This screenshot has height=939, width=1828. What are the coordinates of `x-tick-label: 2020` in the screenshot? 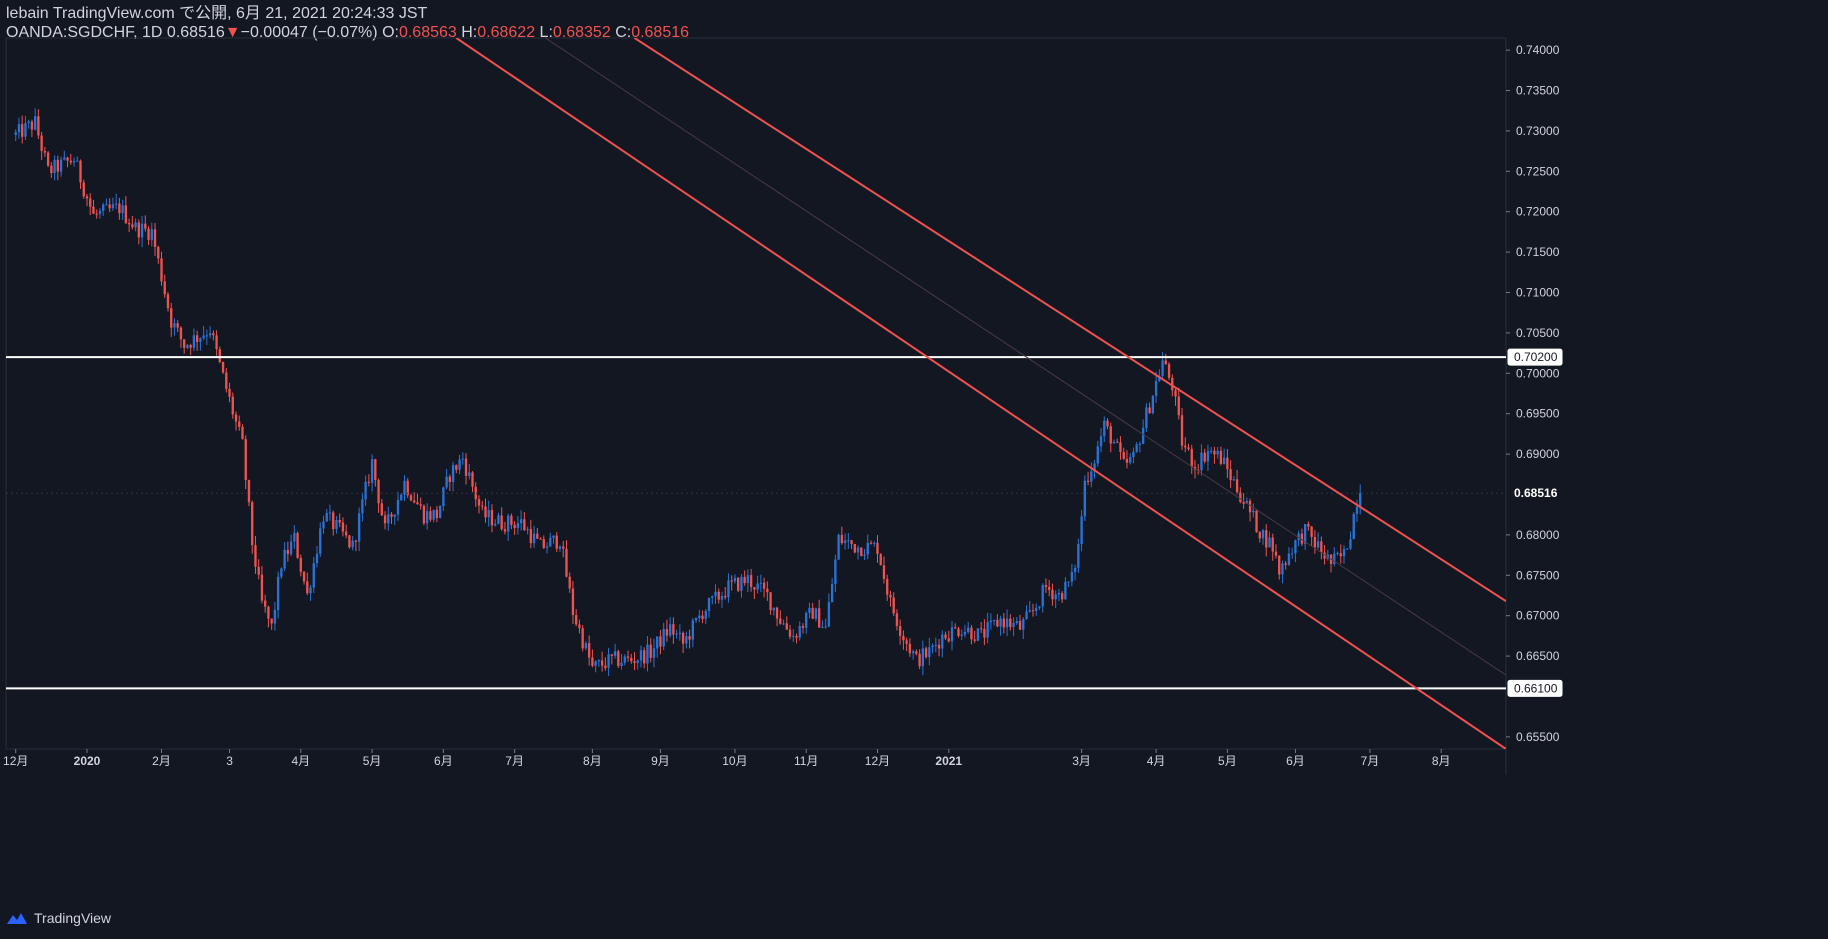 It's located at (87, 761).